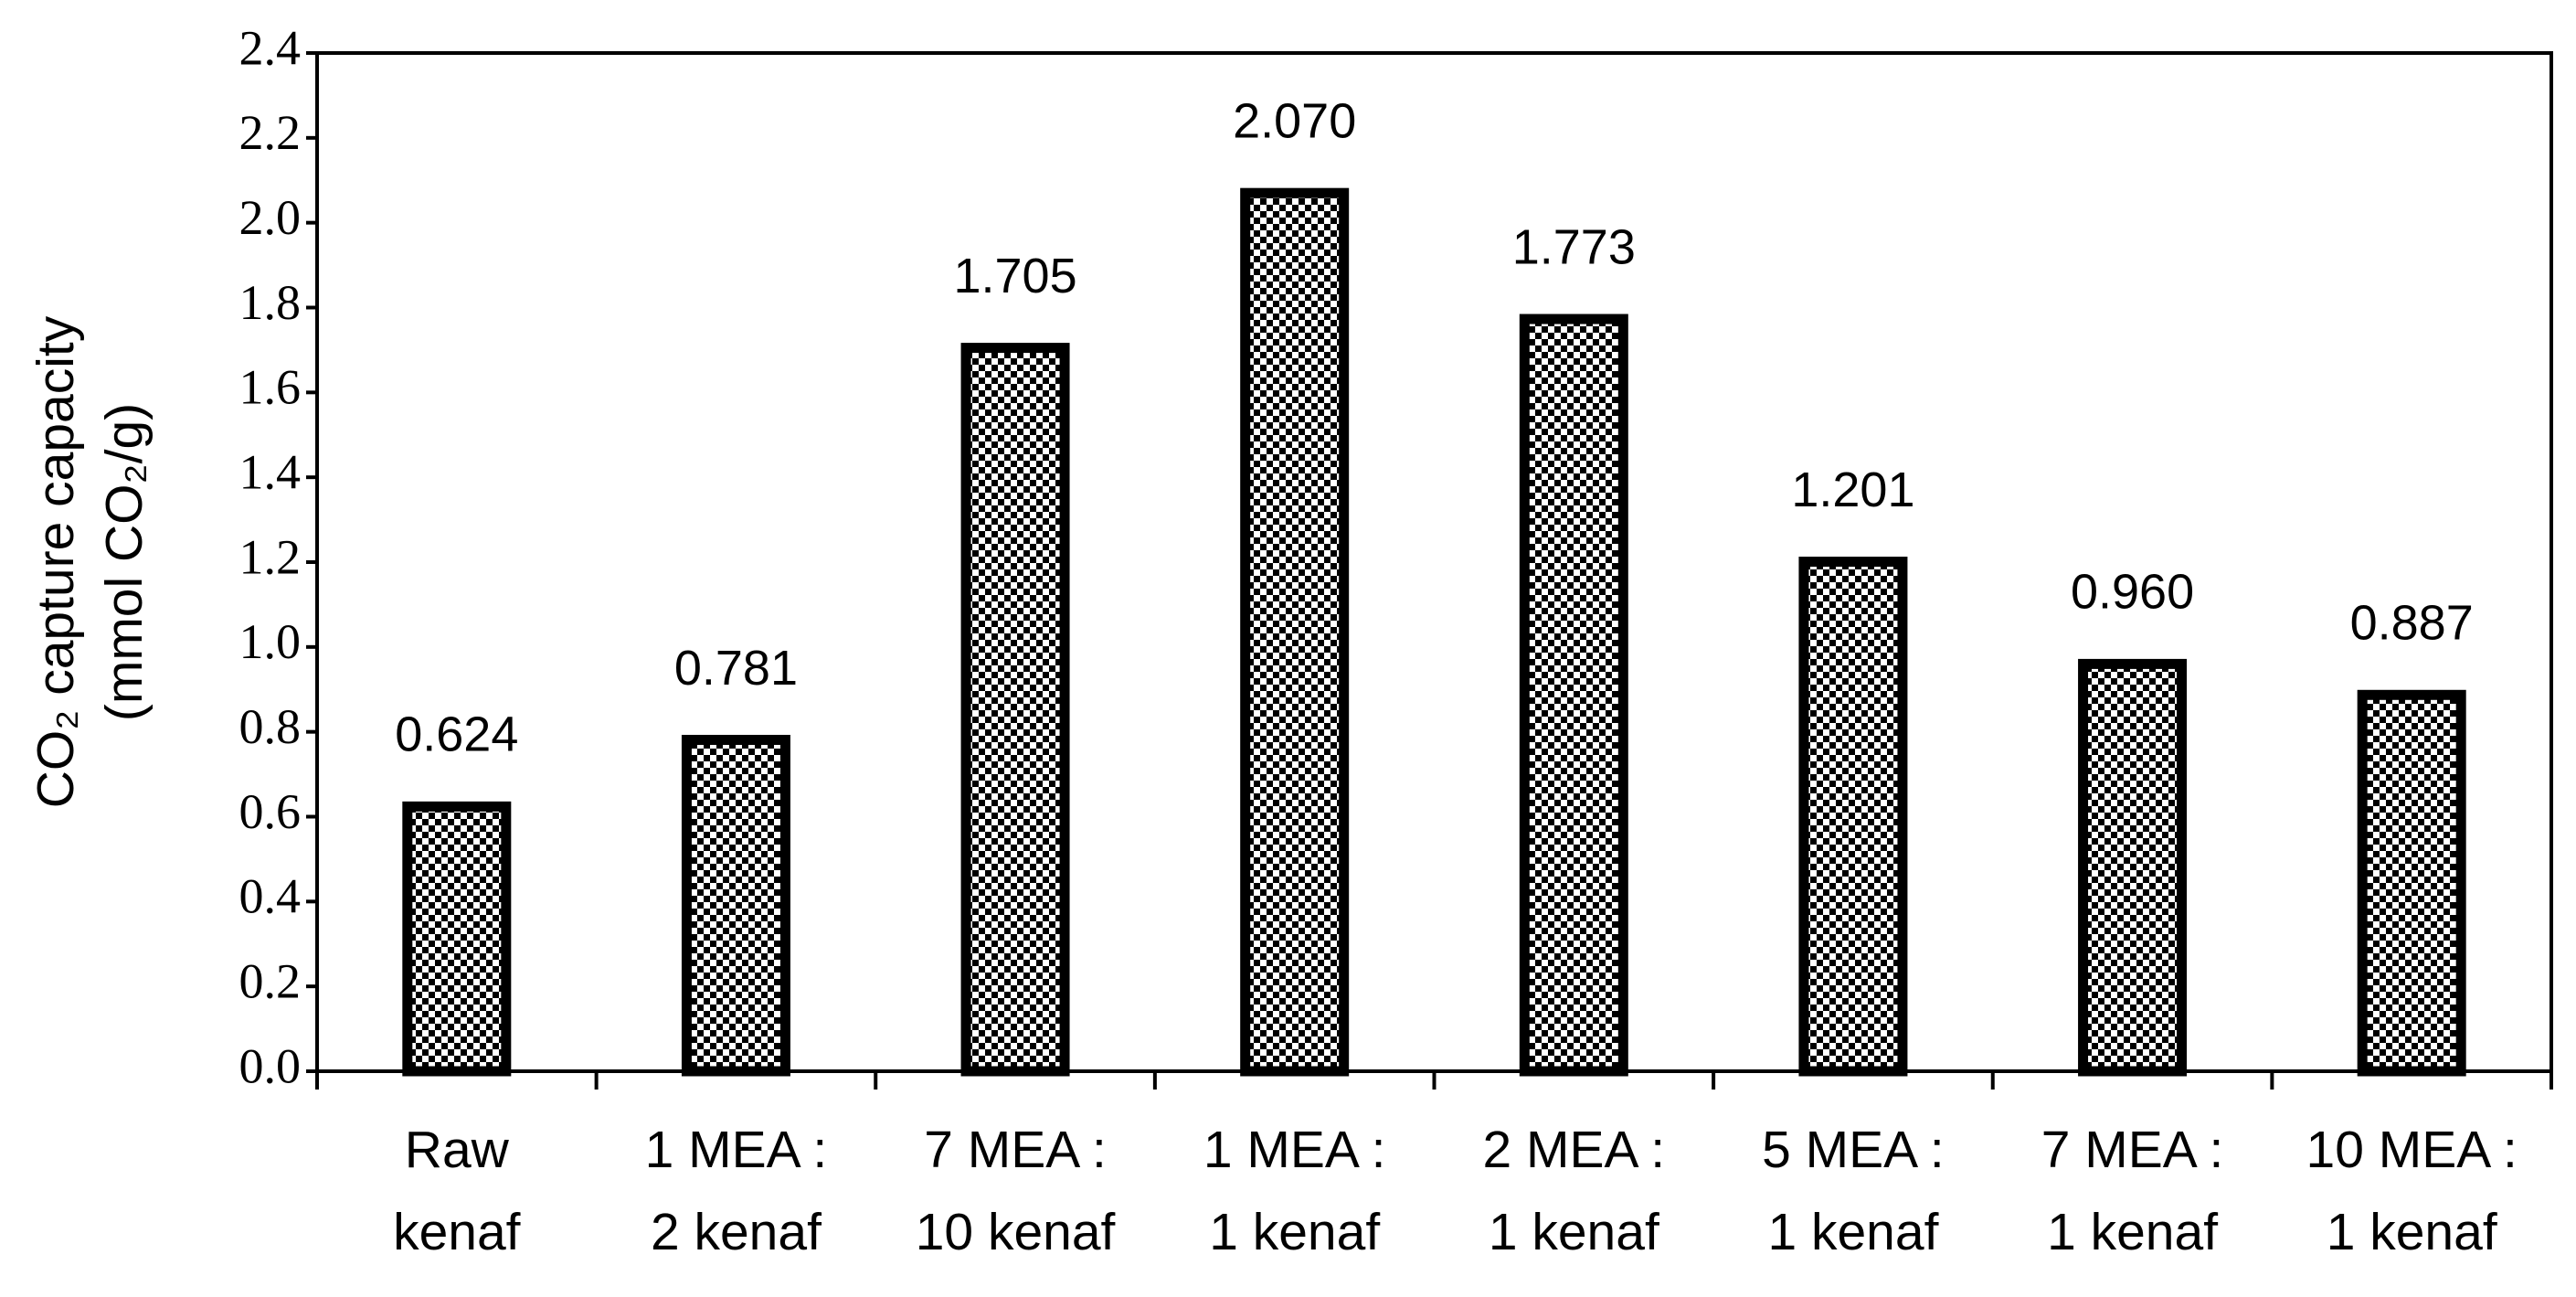 The width and height of the screenshot is (2576, 1297). What do you see at coordinates (2132, 592) in the screenshot?
I see `value-label: 0.960` at bounding box center [2132, 592].